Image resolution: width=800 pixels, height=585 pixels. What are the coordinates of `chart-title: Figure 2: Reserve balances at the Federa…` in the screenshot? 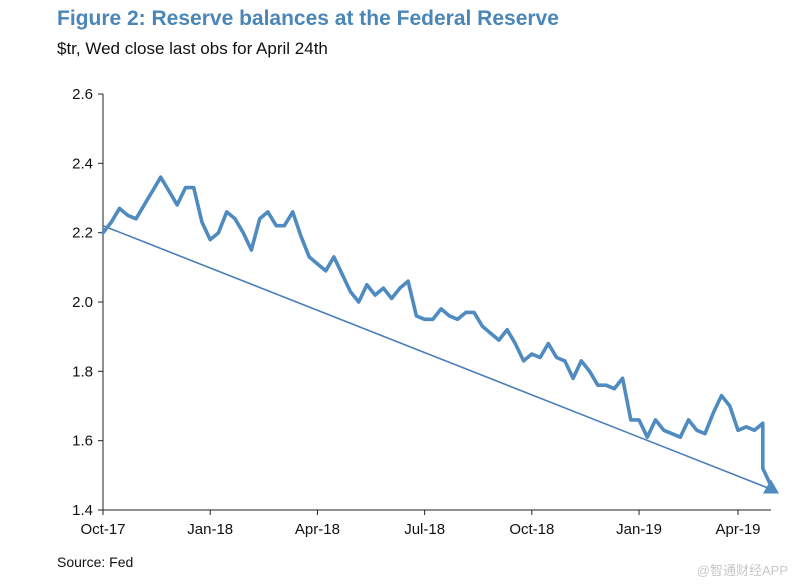 It's located at (308, 18).